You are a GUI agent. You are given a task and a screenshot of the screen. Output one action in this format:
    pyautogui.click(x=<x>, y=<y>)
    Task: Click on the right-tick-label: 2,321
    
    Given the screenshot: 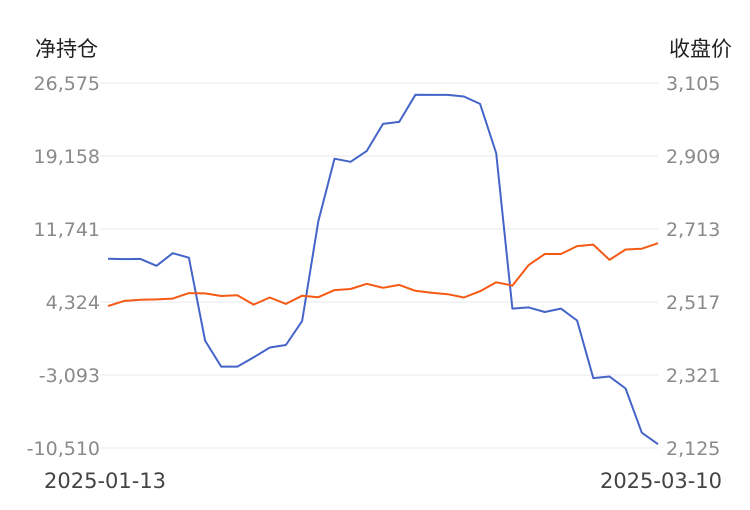 What is the action you would take?
    pyautogui.click(x=693, y=376)
    